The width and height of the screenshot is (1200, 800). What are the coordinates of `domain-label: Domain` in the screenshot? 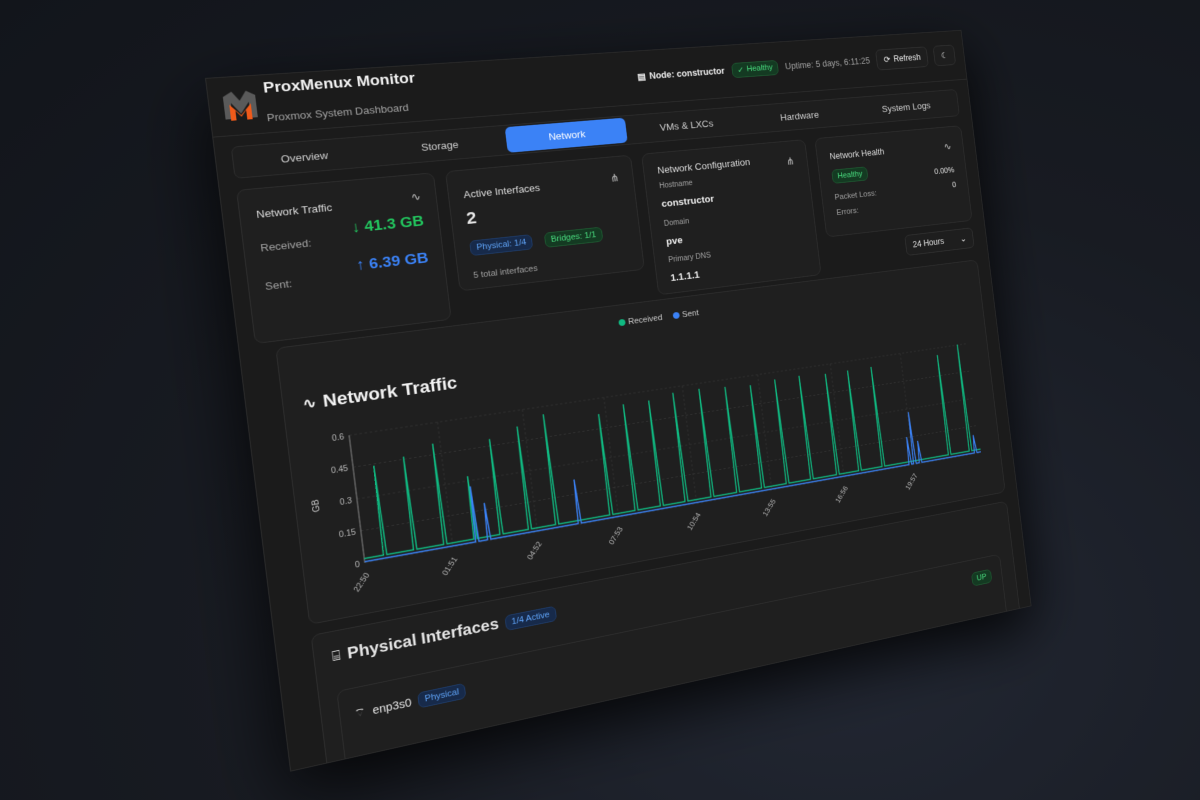 It's located at (676, 222).